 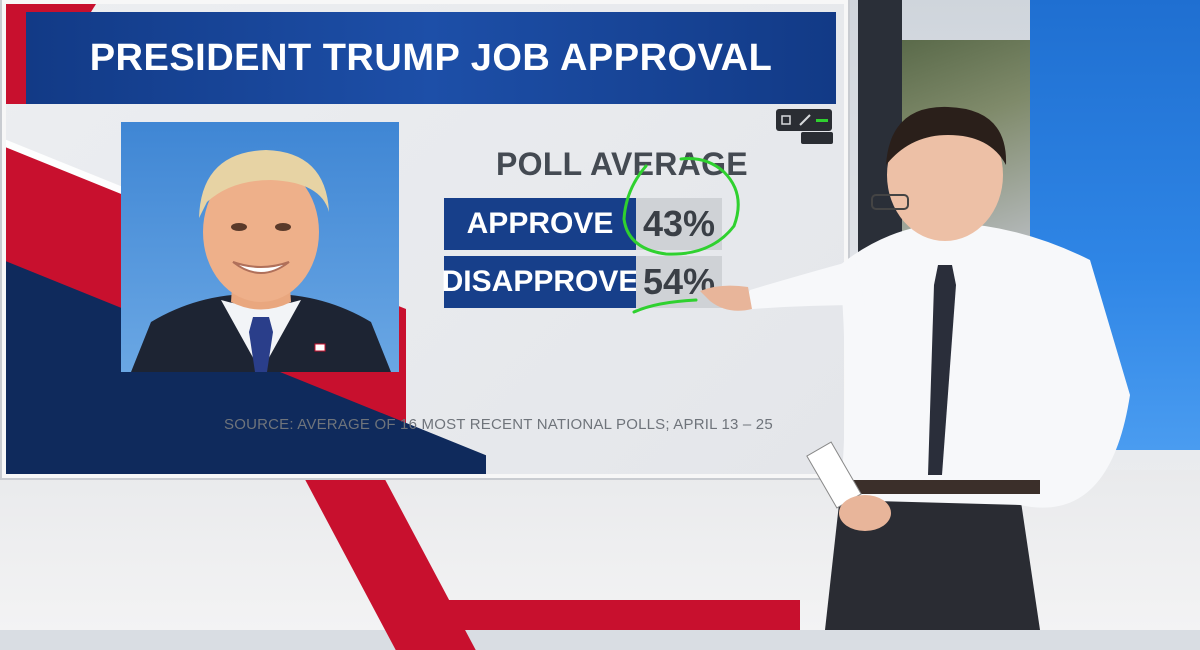 What do you see at coordinates (261, 261) in the screenshot?
I see `portrait-illustration` at bounding box center [261, 261].